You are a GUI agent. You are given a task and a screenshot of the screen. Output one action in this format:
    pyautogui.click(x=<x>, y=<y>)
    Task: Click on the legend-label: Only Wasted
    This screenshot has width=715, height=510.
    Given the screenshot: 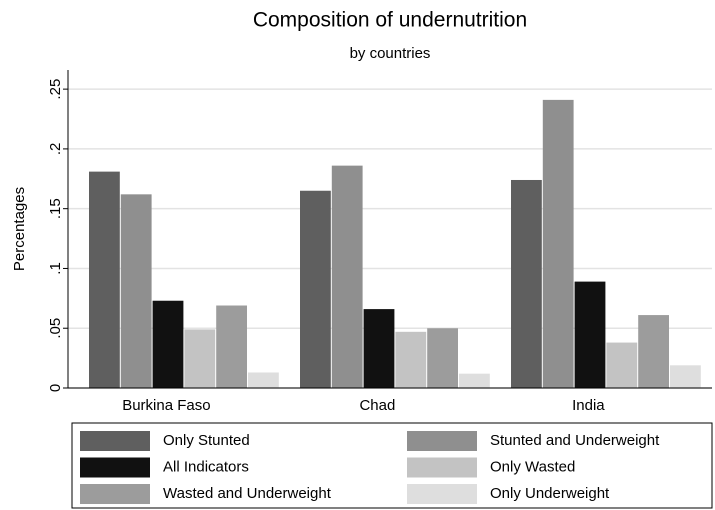 What is the action you would take?
    pyautogui.click(x=532, y=466)
    